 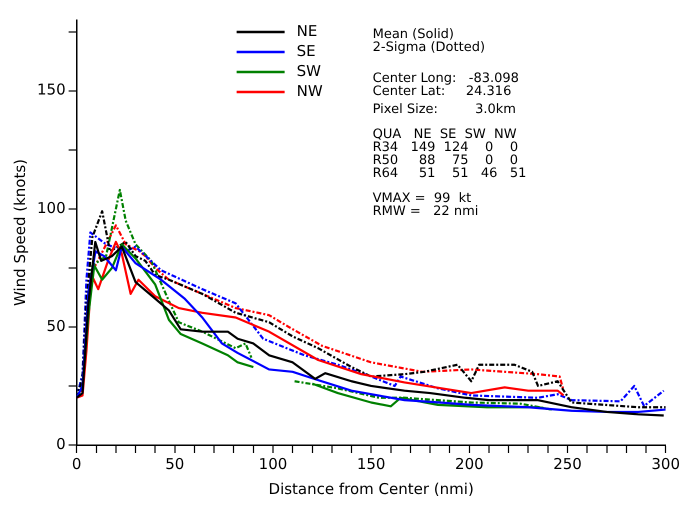 I want to click on x-tick-label: 250, so click(x=567, y=463).